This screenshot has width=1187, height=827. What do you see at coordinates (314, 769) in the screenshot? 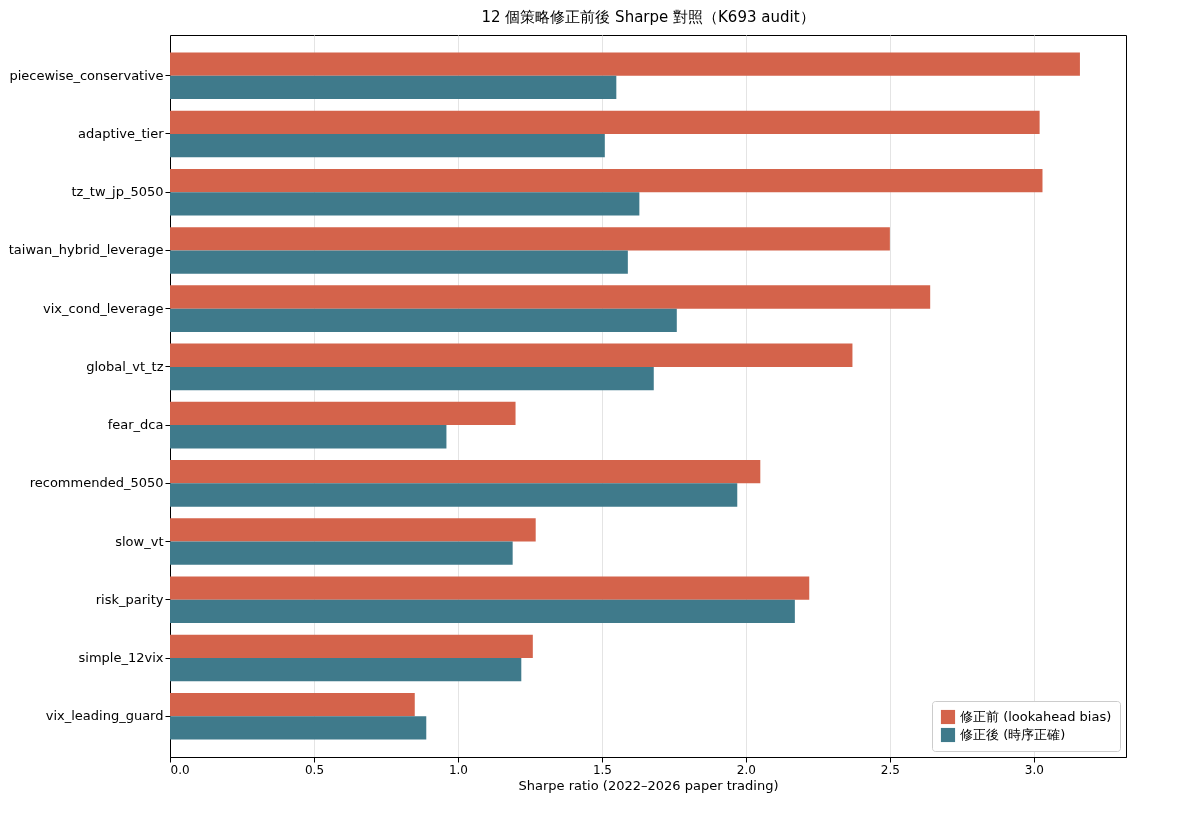
I see `x-tick-label: 0.5` at bounding box center [314, 769].